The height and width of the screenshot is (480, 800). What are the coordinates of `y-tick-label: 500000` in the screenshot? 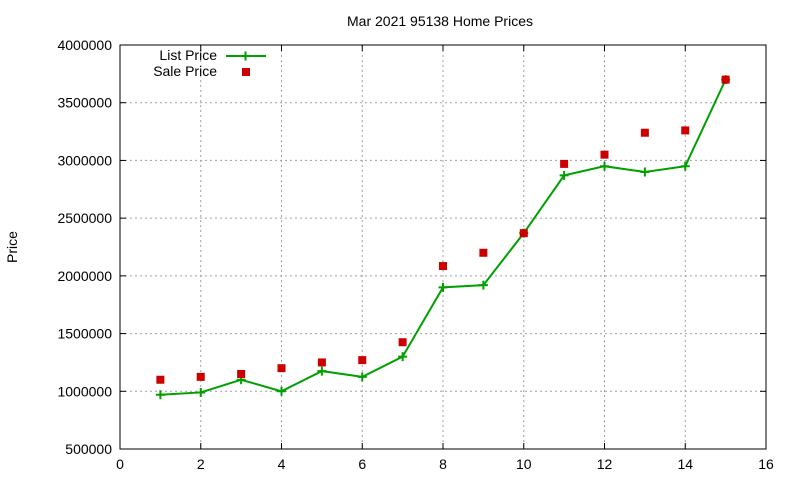 It's located at (88, 449).